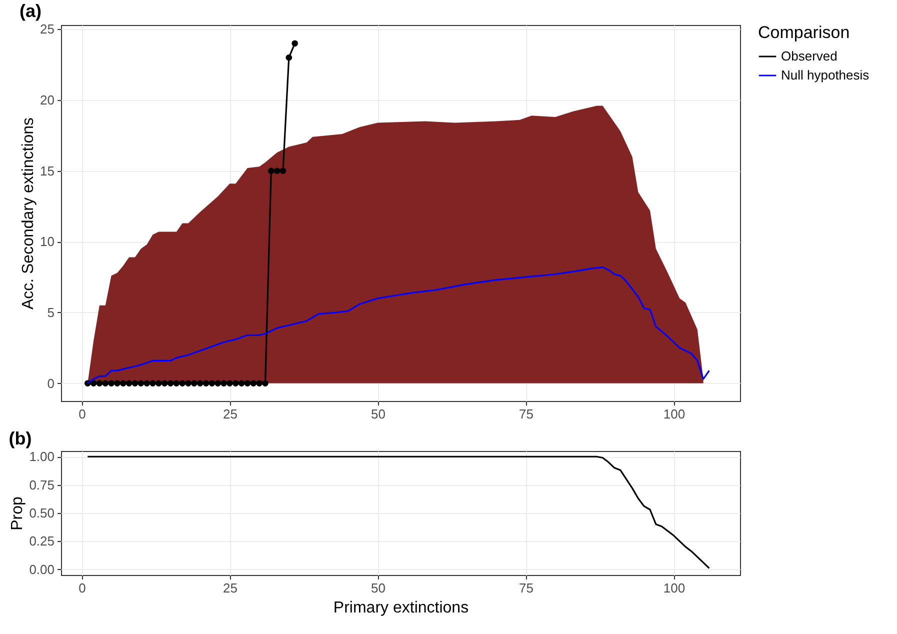 This screenshot has height=634, width=897. I want to click on line-series, so click(398, 513).